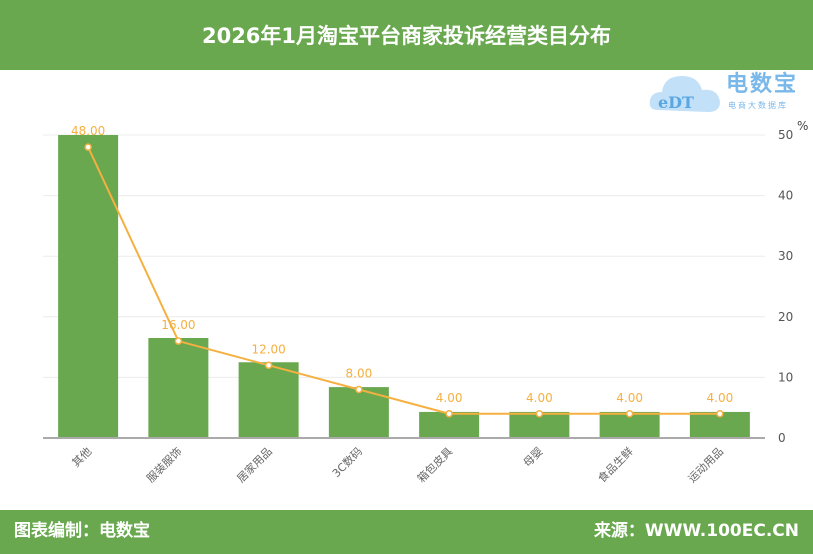 Image resolution: width=813 pixels, height=554 pixels. I want to click on cloud-logo-icon: eDT, so click(684, 94).